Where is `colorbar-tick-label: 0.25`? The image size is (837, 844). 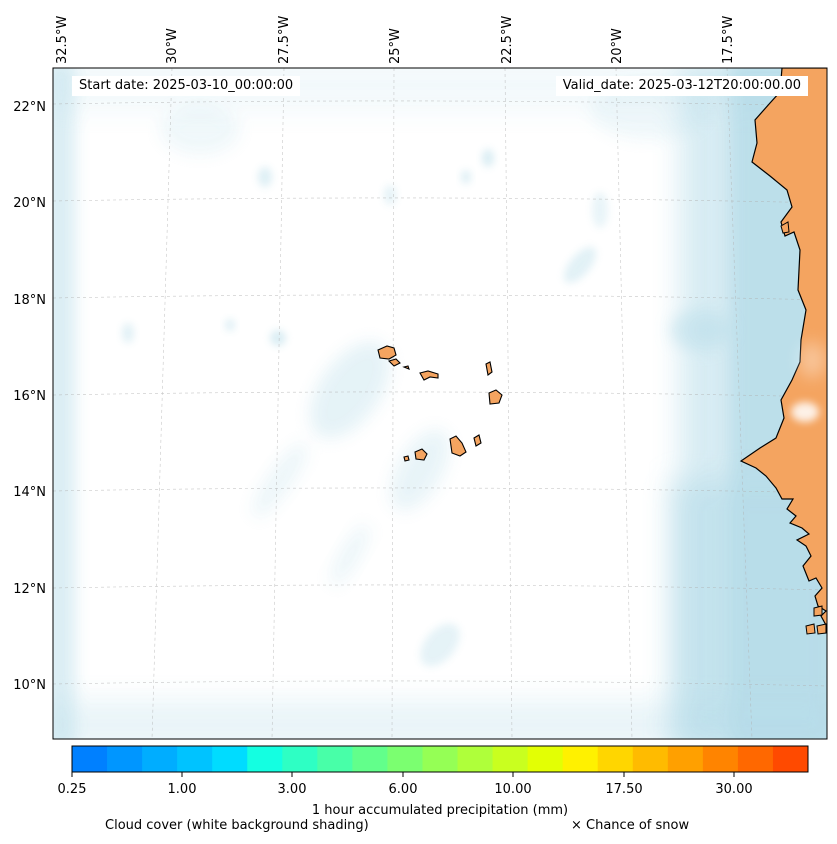 colorbar-tick-label: 0.25 is located at coordinates (72, 789).